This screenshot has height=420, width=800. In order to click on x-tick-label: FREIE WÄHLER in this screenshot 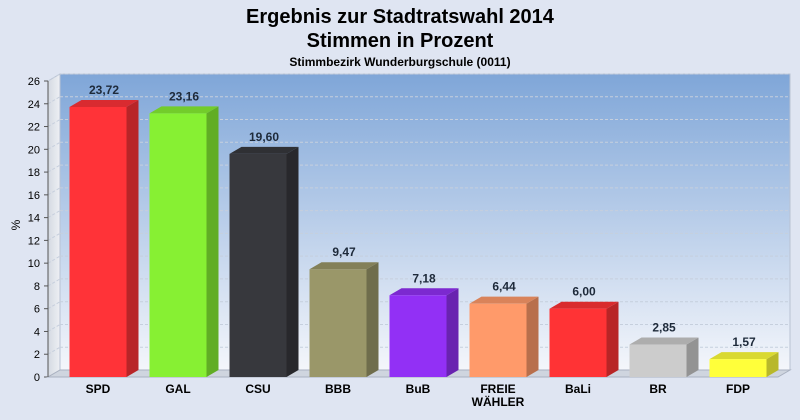, I will do `click(498, 395)`.